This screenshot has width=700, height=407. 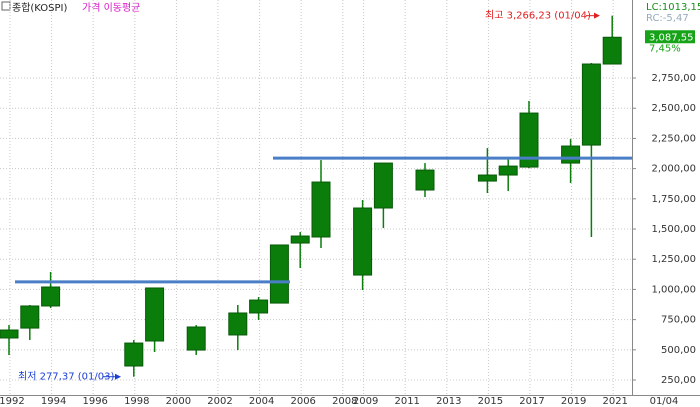 I want to click on x-tick-label: 1992, so click(x=12, y=401).